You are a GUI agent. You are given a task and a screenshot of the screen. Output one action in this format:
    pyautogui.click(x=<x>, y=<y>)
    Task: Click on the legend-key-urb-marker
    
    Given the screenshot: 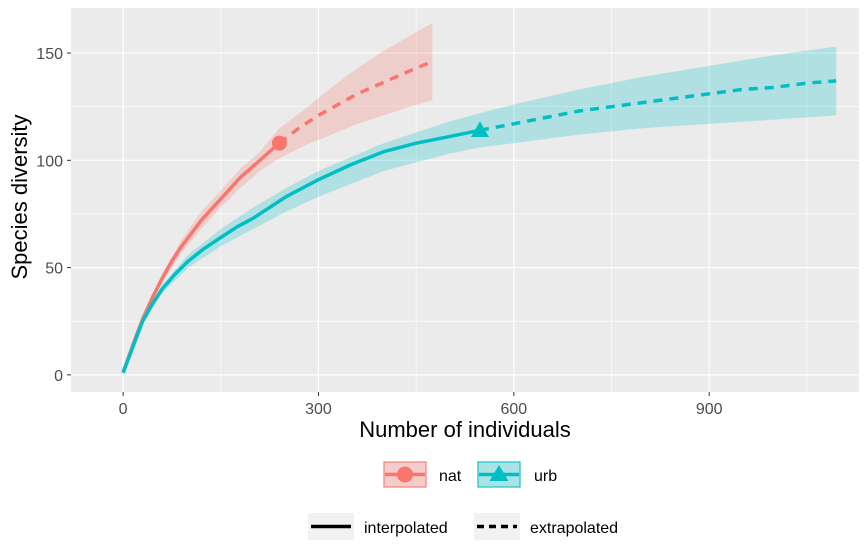 What is the action you would take?
    pyautogui.click(x=499, y=473)
    